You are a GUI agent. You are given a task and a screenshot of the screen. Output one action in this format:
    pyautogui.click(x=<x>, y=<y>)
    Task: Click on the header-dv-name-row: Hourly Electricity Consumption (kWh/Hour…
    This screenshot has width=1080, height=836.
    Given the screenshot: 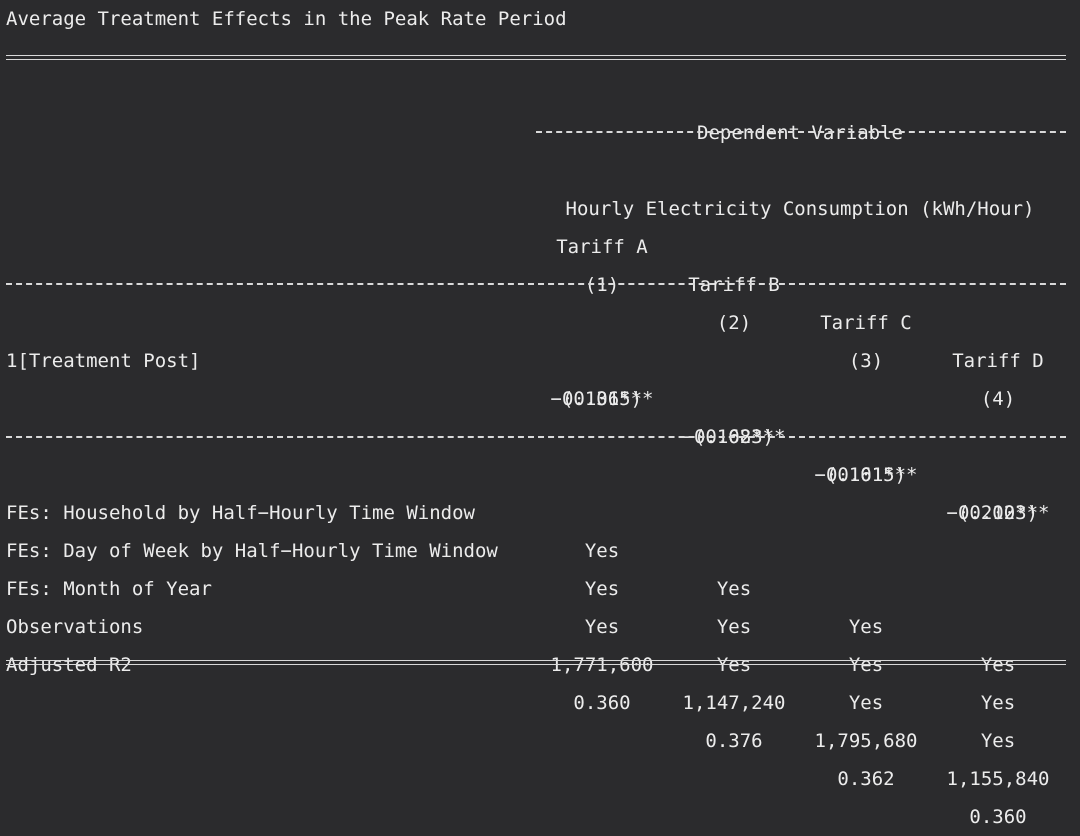 What is the action you would take?
    pyautogui.click(x=540, y=186)
    